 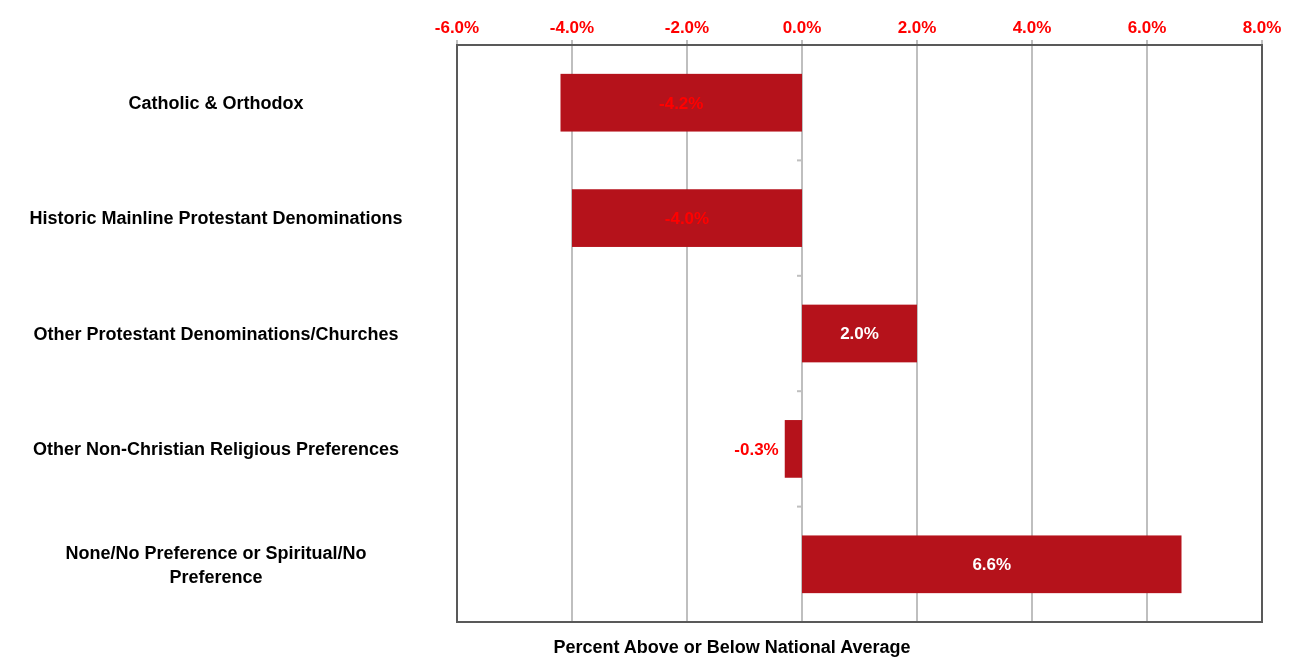 I want to click on data-label: -4.2%, so click(x=681, y=103).